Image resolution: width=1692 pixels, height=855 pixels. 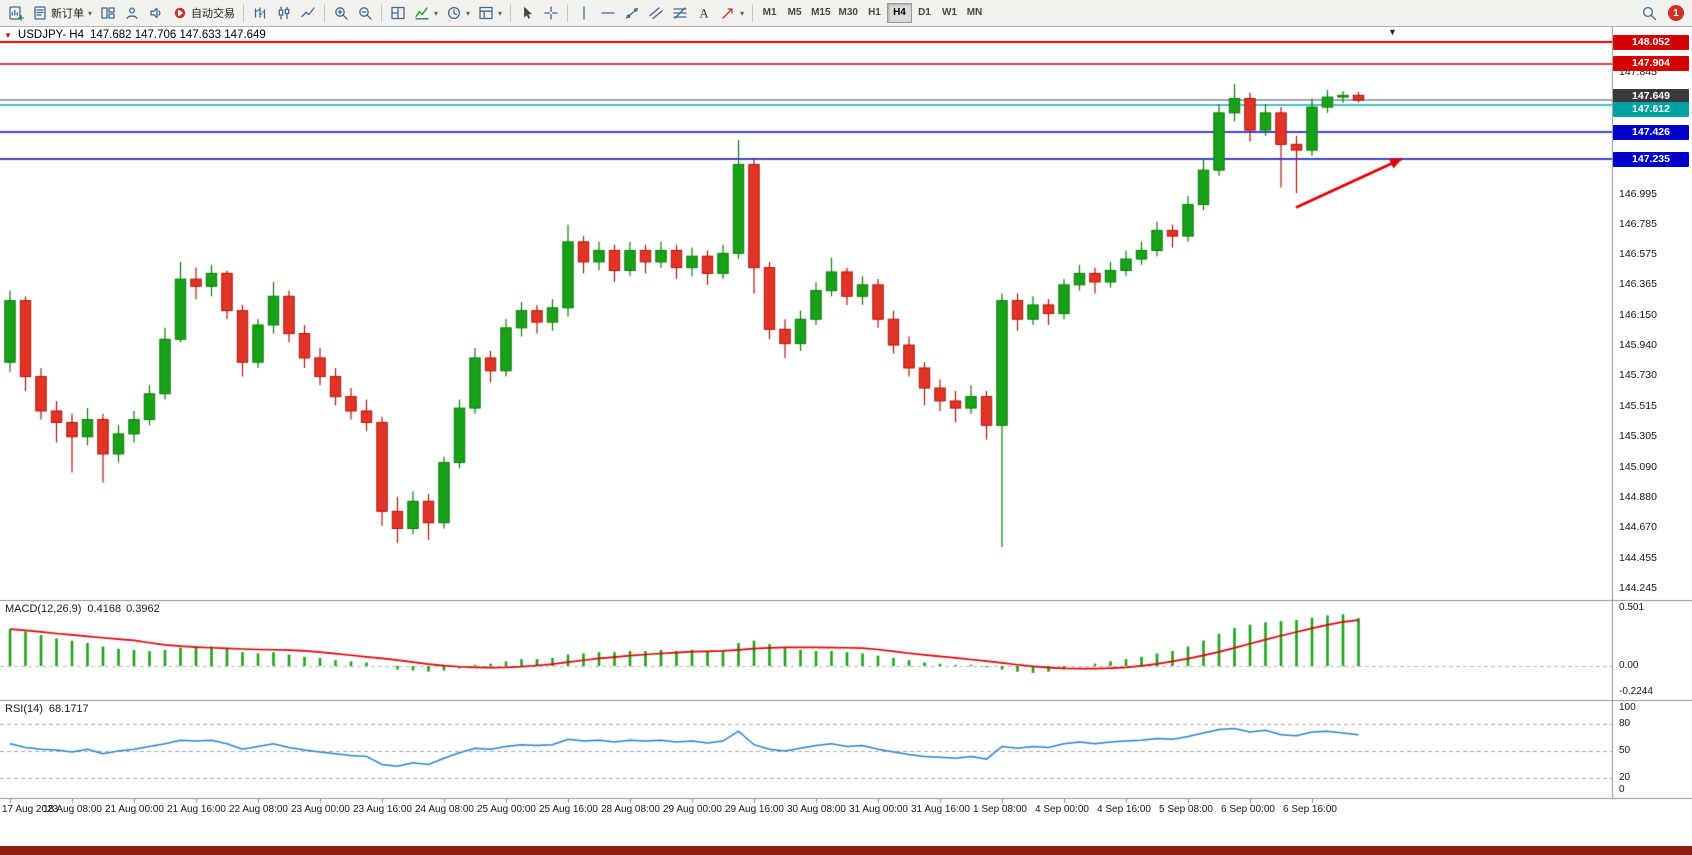 I want to click on toolbar: 新订单 ▾ 自动交易 ▾ ▾ ▾ A ▾ M1 M5 M15 M30 H1 H4 D1 W1 MN 1, so click(x=846, y=13).